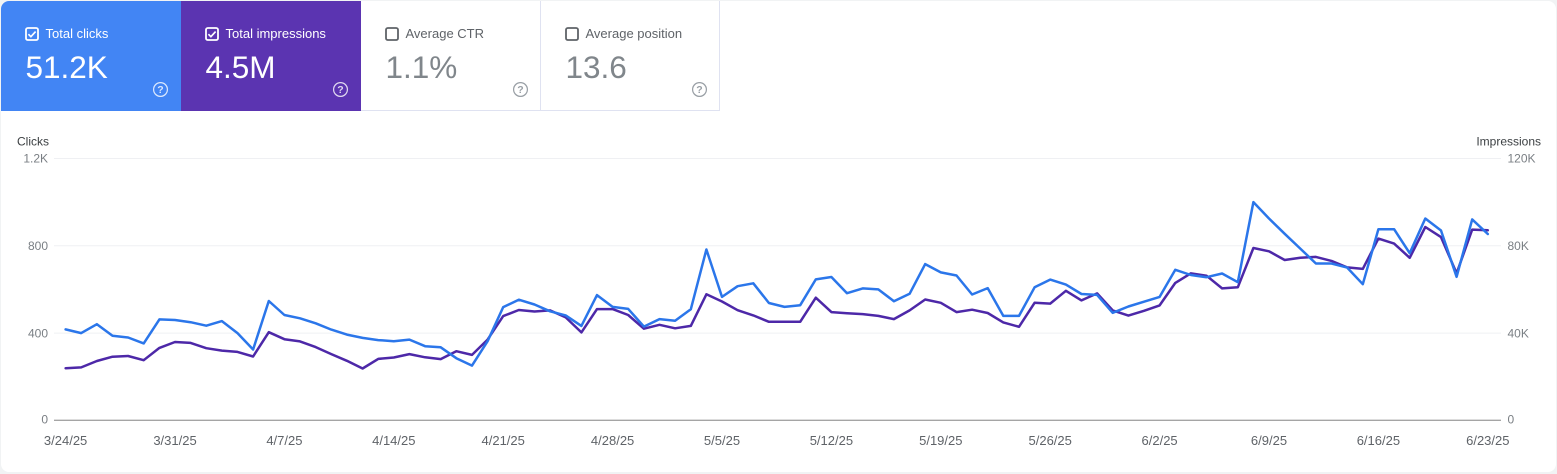 Image resolution: width=1557 pixels, height=474 pixels. I want to click on svg-text: 6/23/25, so click(1487, 440).